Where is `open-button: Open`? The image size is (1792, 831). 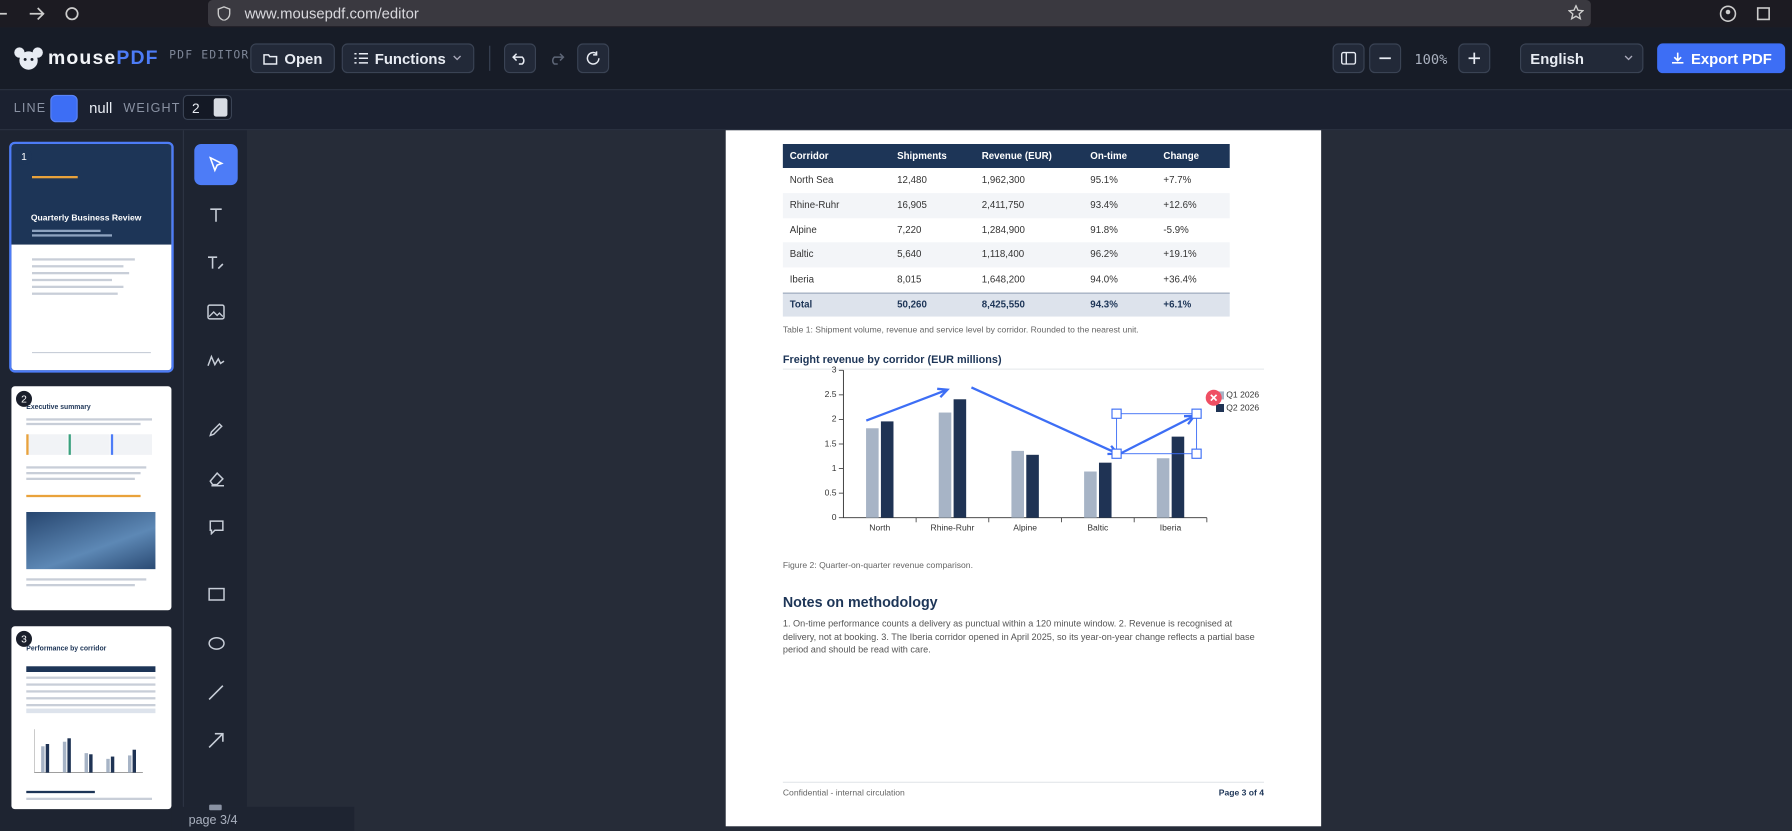
open-button: Open is located at coordinates (292, 58).